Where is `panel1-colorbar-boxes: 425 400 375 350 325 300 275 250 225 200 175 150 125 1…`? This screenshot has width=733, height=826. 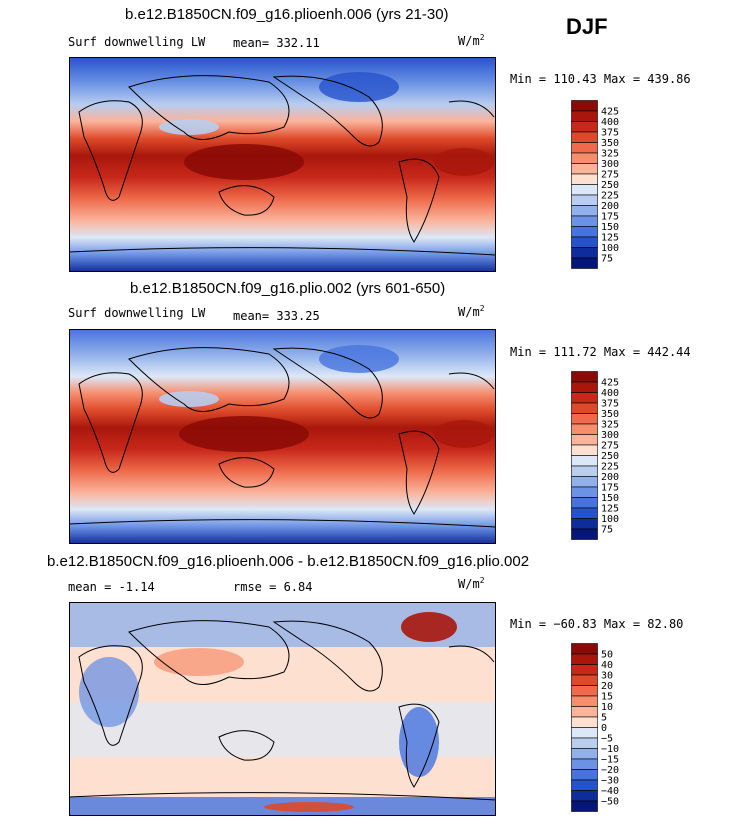
panel1-colorbar-boxes: 425 400 375 350 325 300 275 250 225 200 175 150 125 1… is located at coordinates (604, 187).